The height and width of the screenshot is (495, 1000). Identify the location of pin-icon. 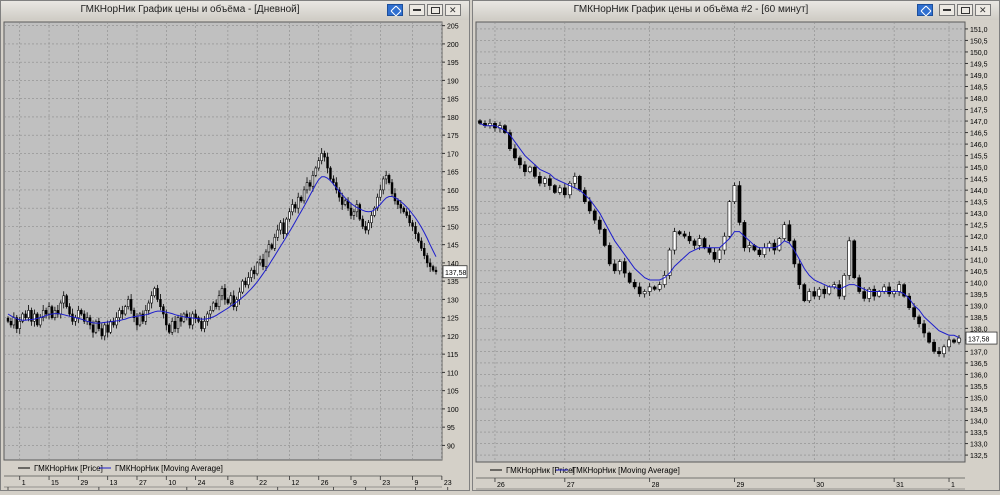
(925, 10).